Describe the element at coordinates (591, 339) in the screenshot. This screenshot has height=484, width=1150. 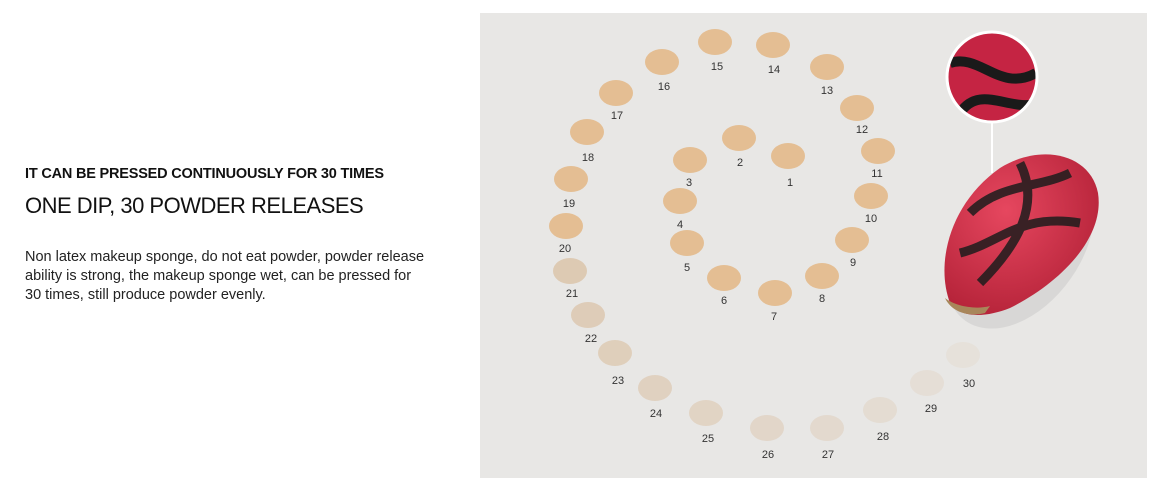
I see `press-number-label: 22` at that location.